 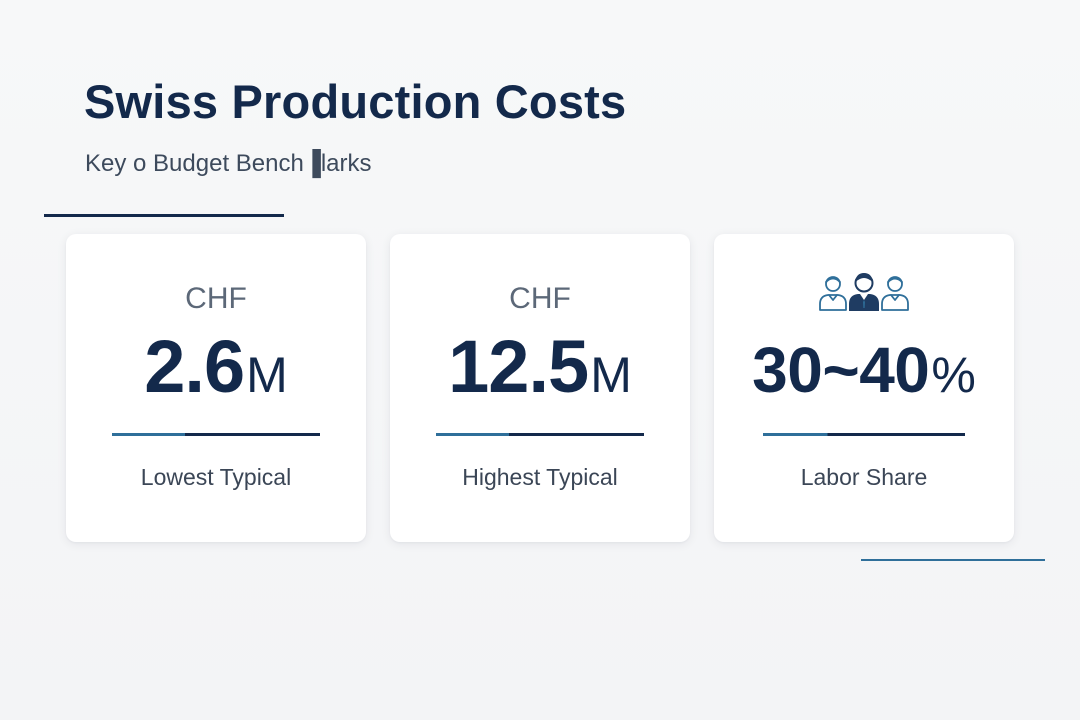 I want to click on stat-unit: %, so click(x=953, y=375).